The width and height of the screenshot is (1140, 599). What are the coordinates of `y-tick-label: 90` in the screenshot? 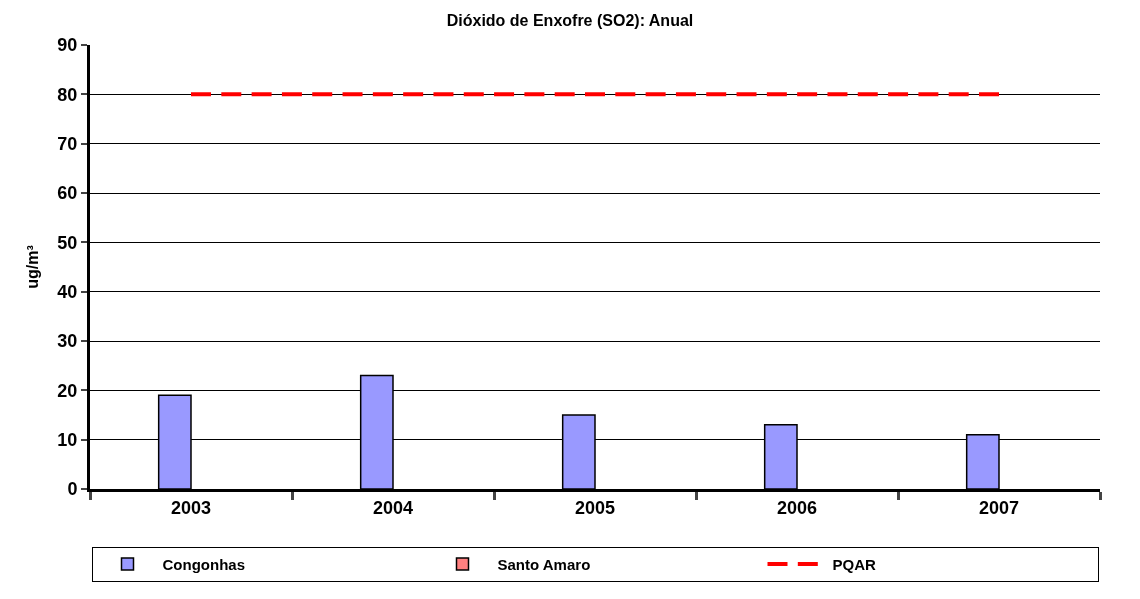 It's located at (67, 45).